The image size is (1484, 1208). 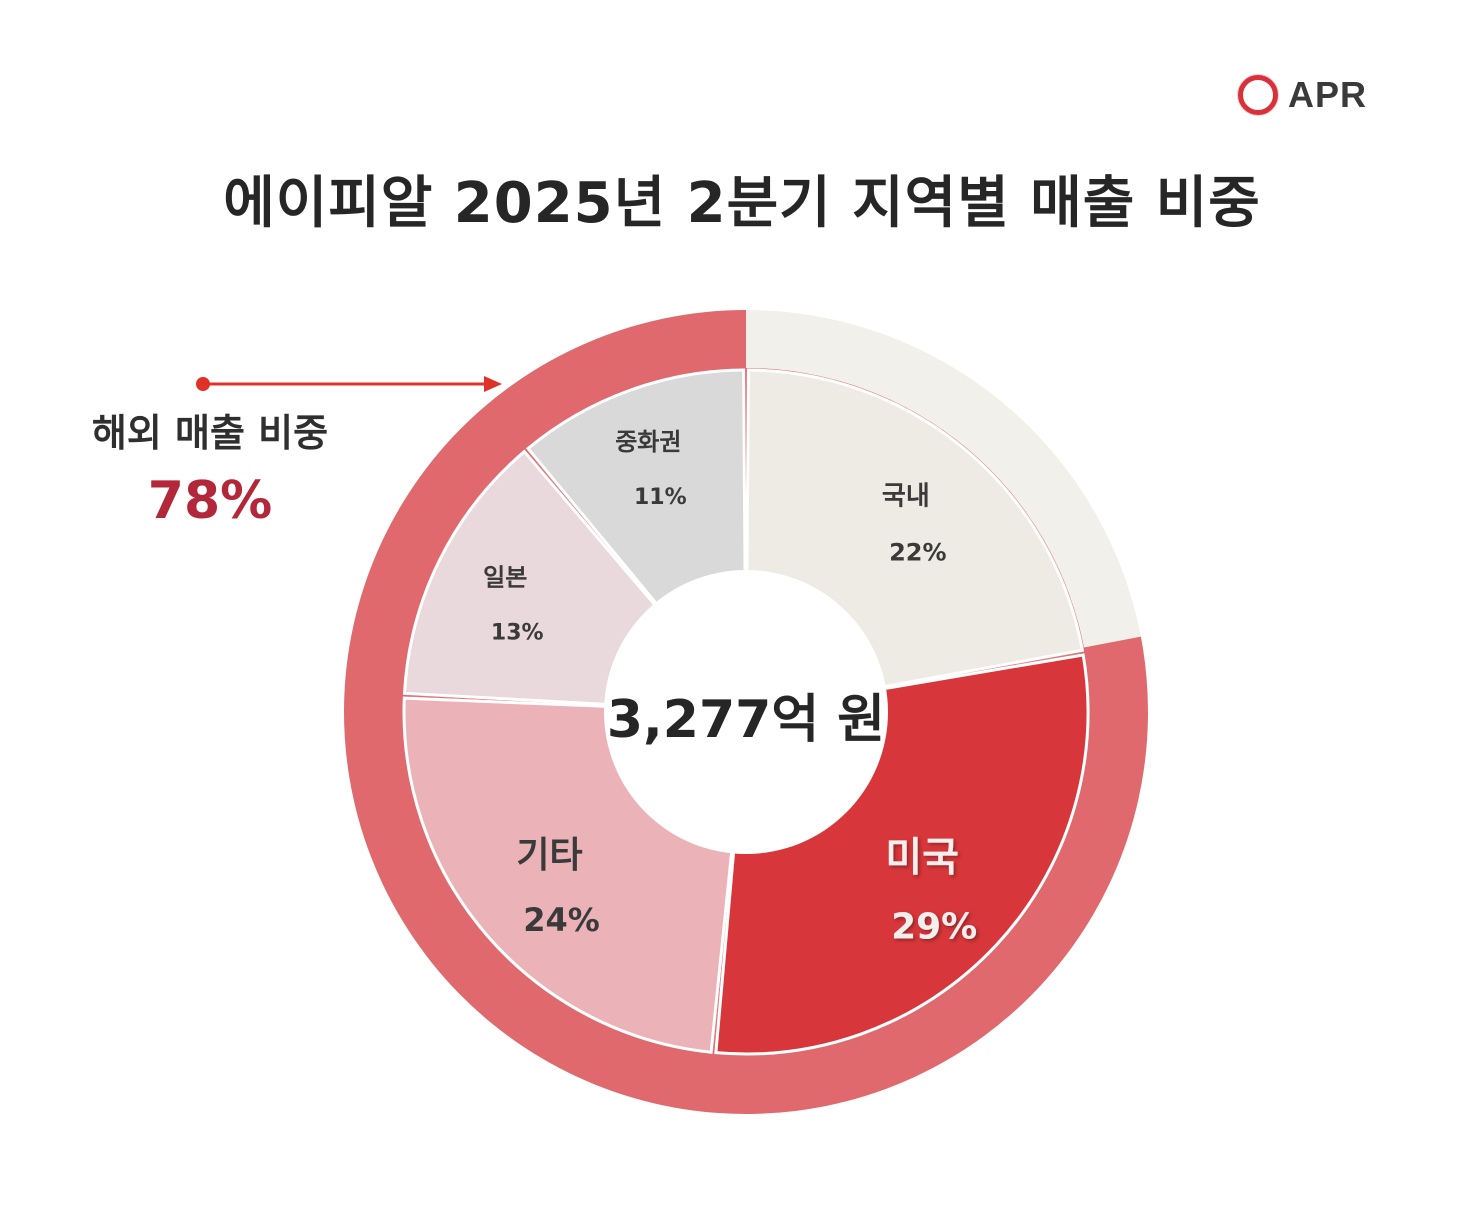 I want to click on slice-domestic-name: 국내, so click(x=906, y=496).